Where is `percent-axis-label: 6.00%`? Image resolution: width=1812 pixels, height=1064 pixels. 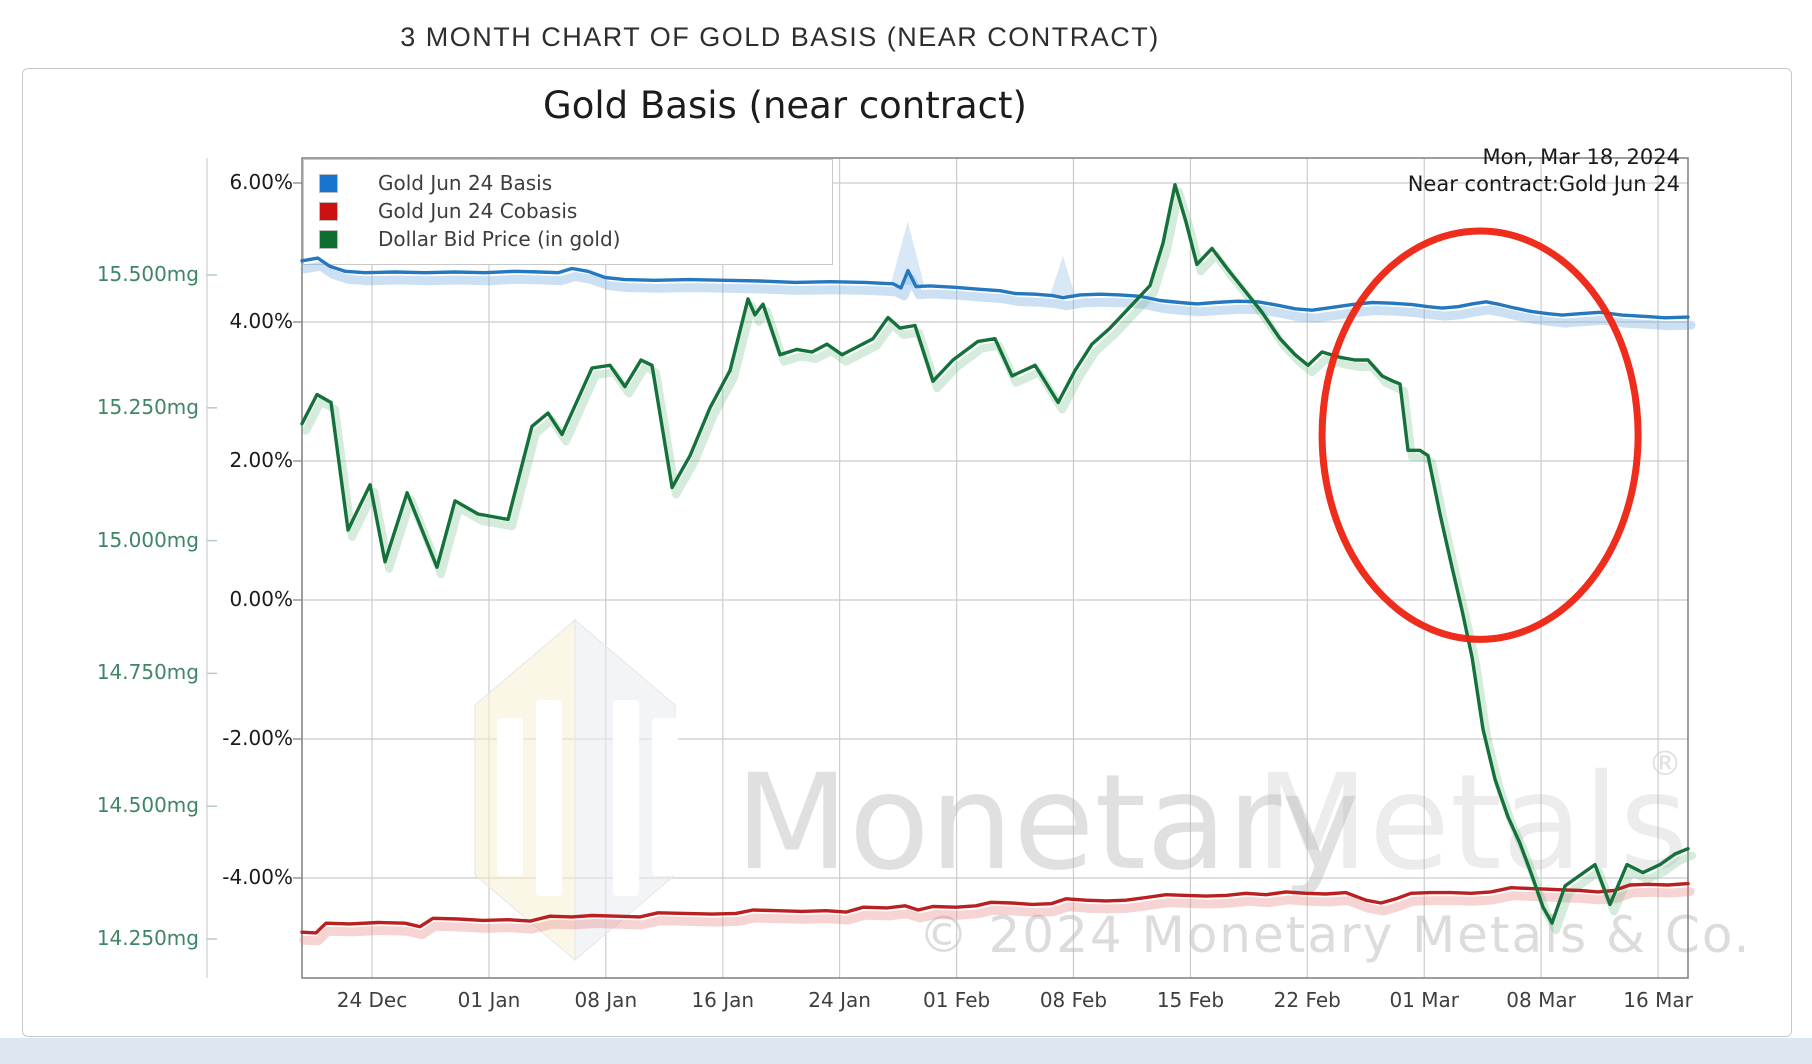
percent-axis-label: 6.00% is located at coordinates (261, 182).